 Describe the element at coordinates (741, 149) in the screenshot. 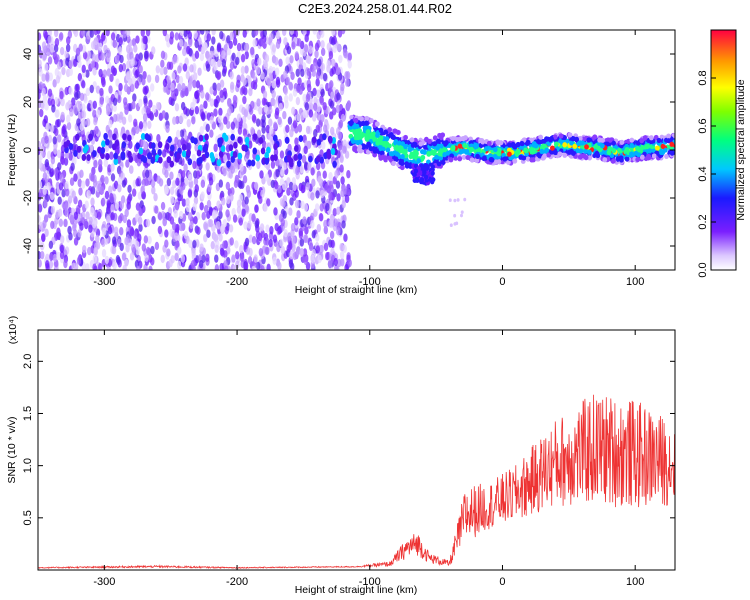

I see `colorbar-label: Normalized spectral amplitude` at that location.